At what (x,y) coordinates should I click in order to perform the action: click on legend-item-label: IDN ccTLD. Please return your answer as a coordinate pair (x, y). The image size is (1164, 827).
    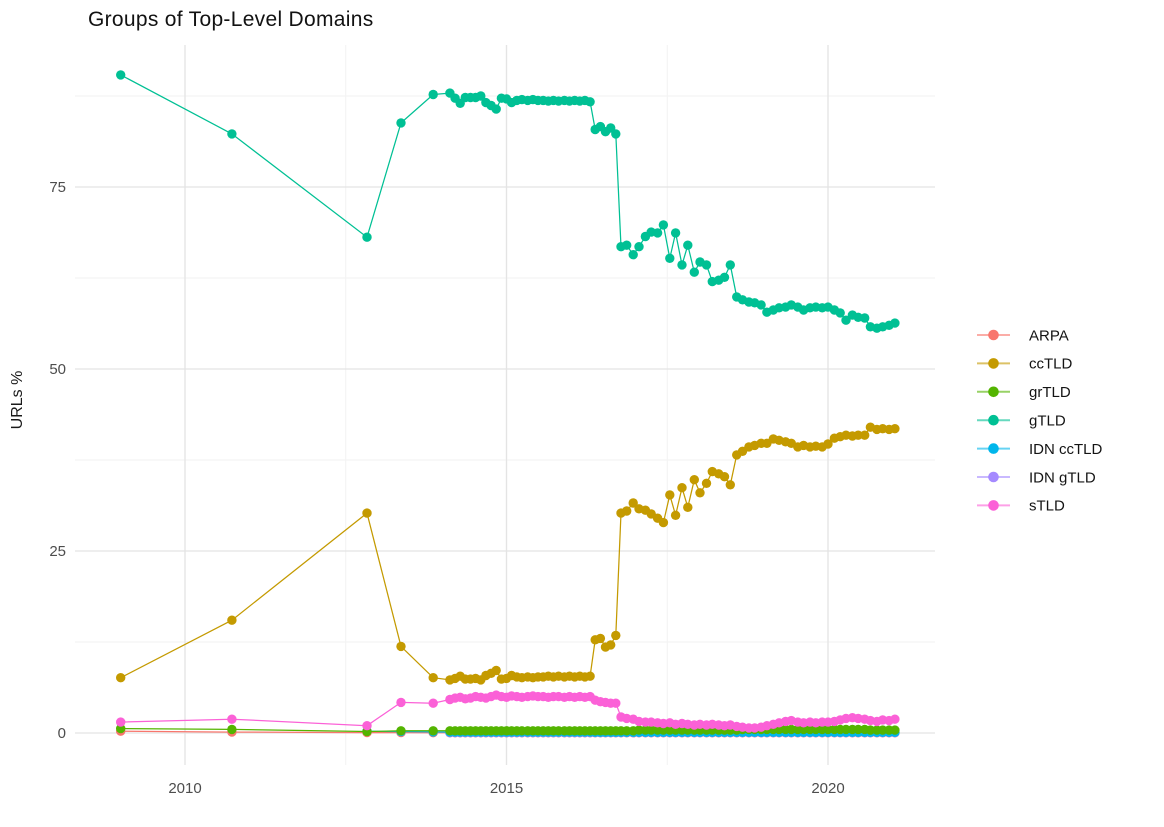
    Looking at the image, I should click on (1066, 449).